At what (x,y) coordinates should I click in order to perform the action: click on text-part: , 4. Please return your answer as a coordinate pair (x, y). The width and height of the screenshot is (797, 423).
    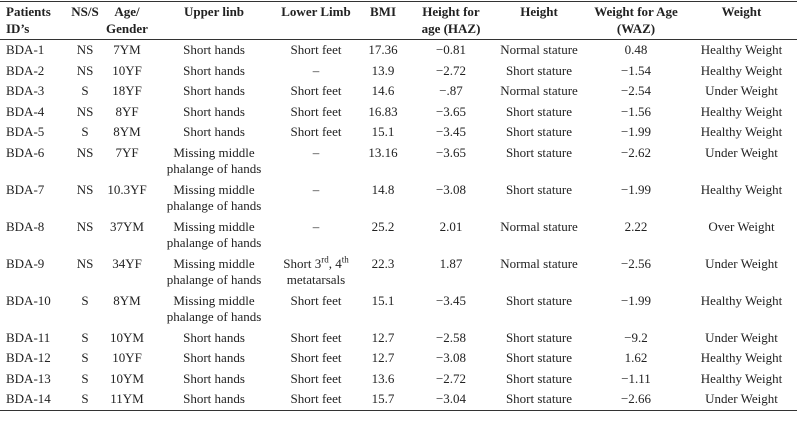
    Looking at the image, I should click on (335, 263).